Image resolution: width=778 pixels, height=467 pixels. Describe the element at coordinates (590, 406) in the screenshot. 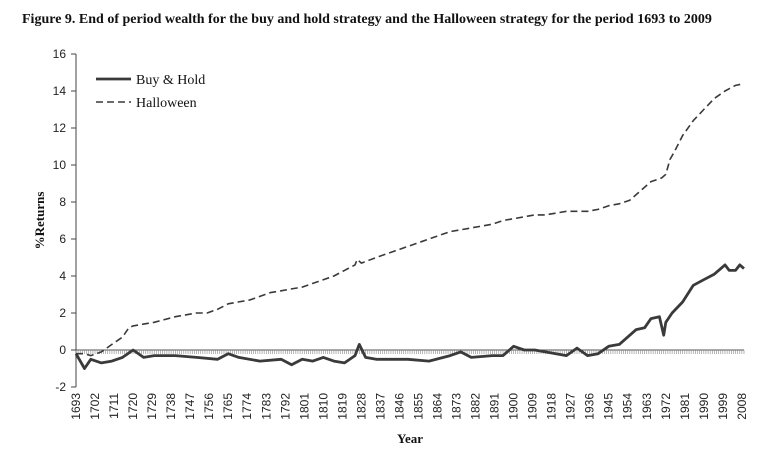

I see `x-tick-label: 1936` at that location.